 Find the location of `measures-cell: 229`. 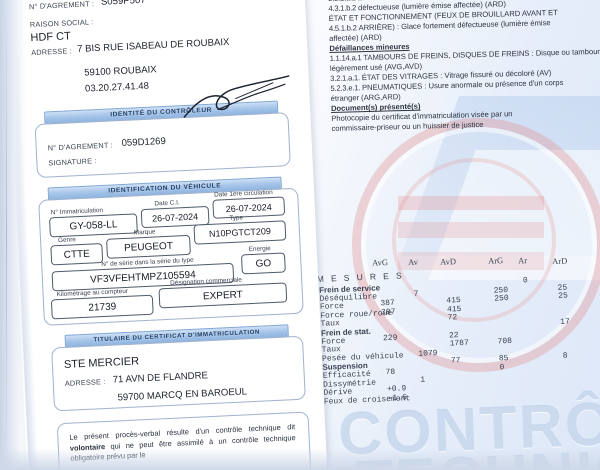

measures-cell: 229 is located at coordinates (390, 338).